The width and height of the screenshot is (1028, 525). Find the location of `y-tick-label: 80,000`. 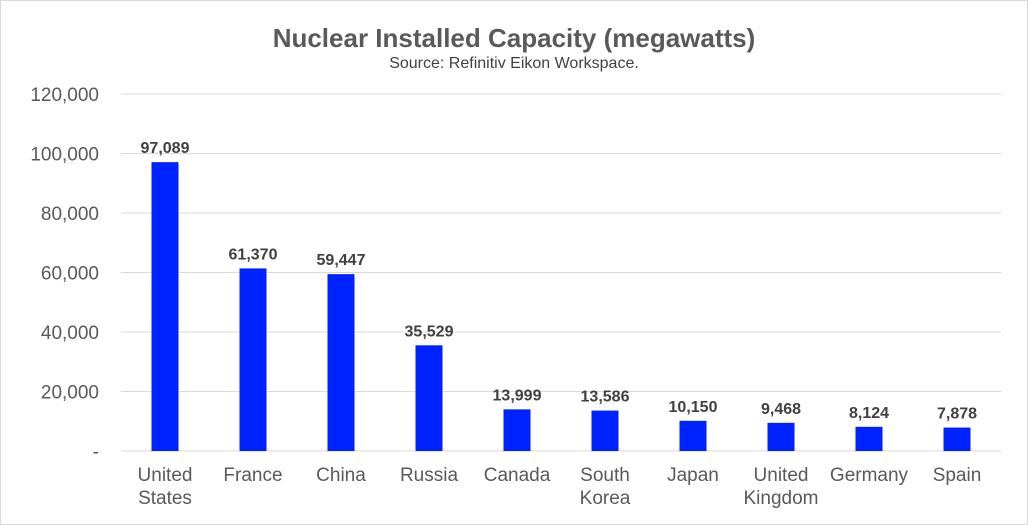

y-tick-label: 80,000 is located at coordinates (70, 214).